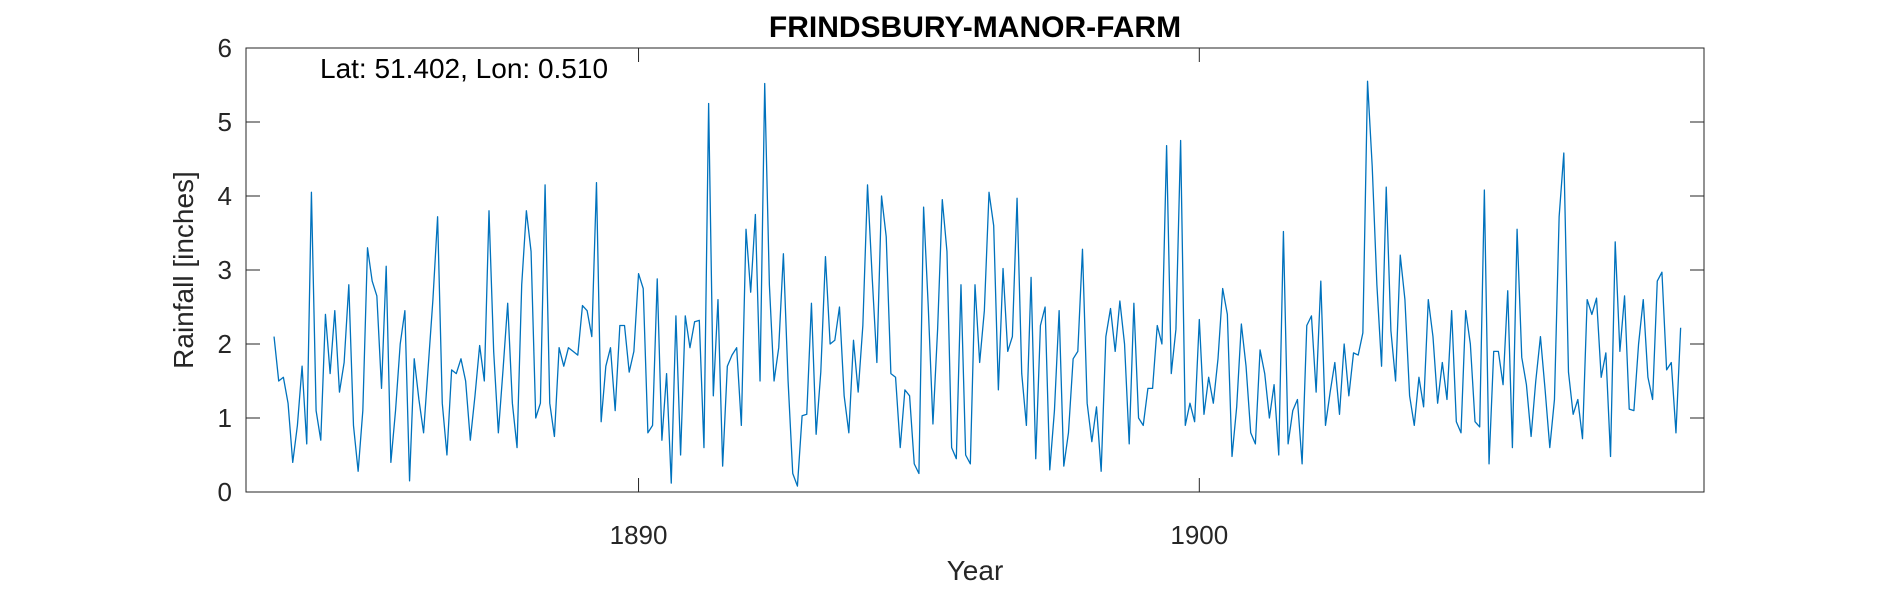 This screenshot has height=591, width=1890. Describe the element at coordinates (975, 570) in the screenshot. I see `x-axis-label: Year` at that location.